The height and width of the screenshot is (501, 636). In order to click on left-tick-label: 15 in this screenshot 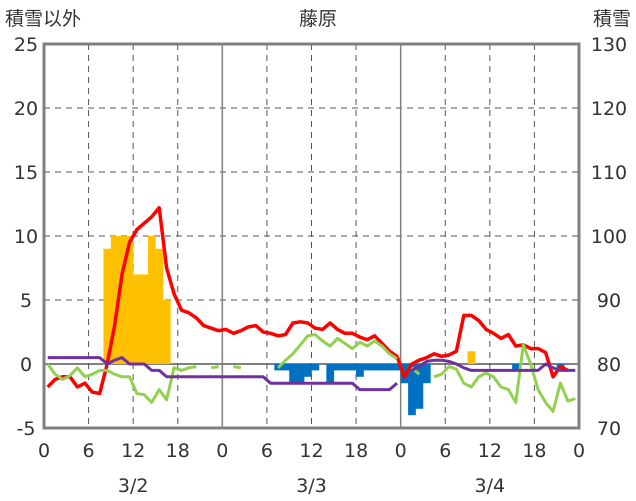, I will do `click(26, 173)`.